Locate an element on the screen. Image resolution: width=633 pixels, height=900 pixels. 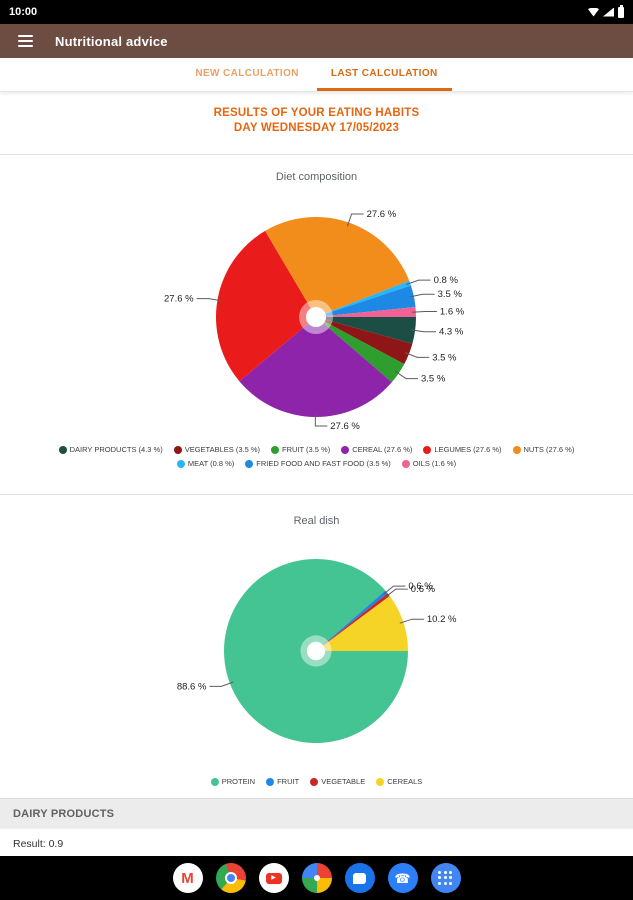
slice-value-label-cereals: 10.2 % is located at coordinates (442, 619).